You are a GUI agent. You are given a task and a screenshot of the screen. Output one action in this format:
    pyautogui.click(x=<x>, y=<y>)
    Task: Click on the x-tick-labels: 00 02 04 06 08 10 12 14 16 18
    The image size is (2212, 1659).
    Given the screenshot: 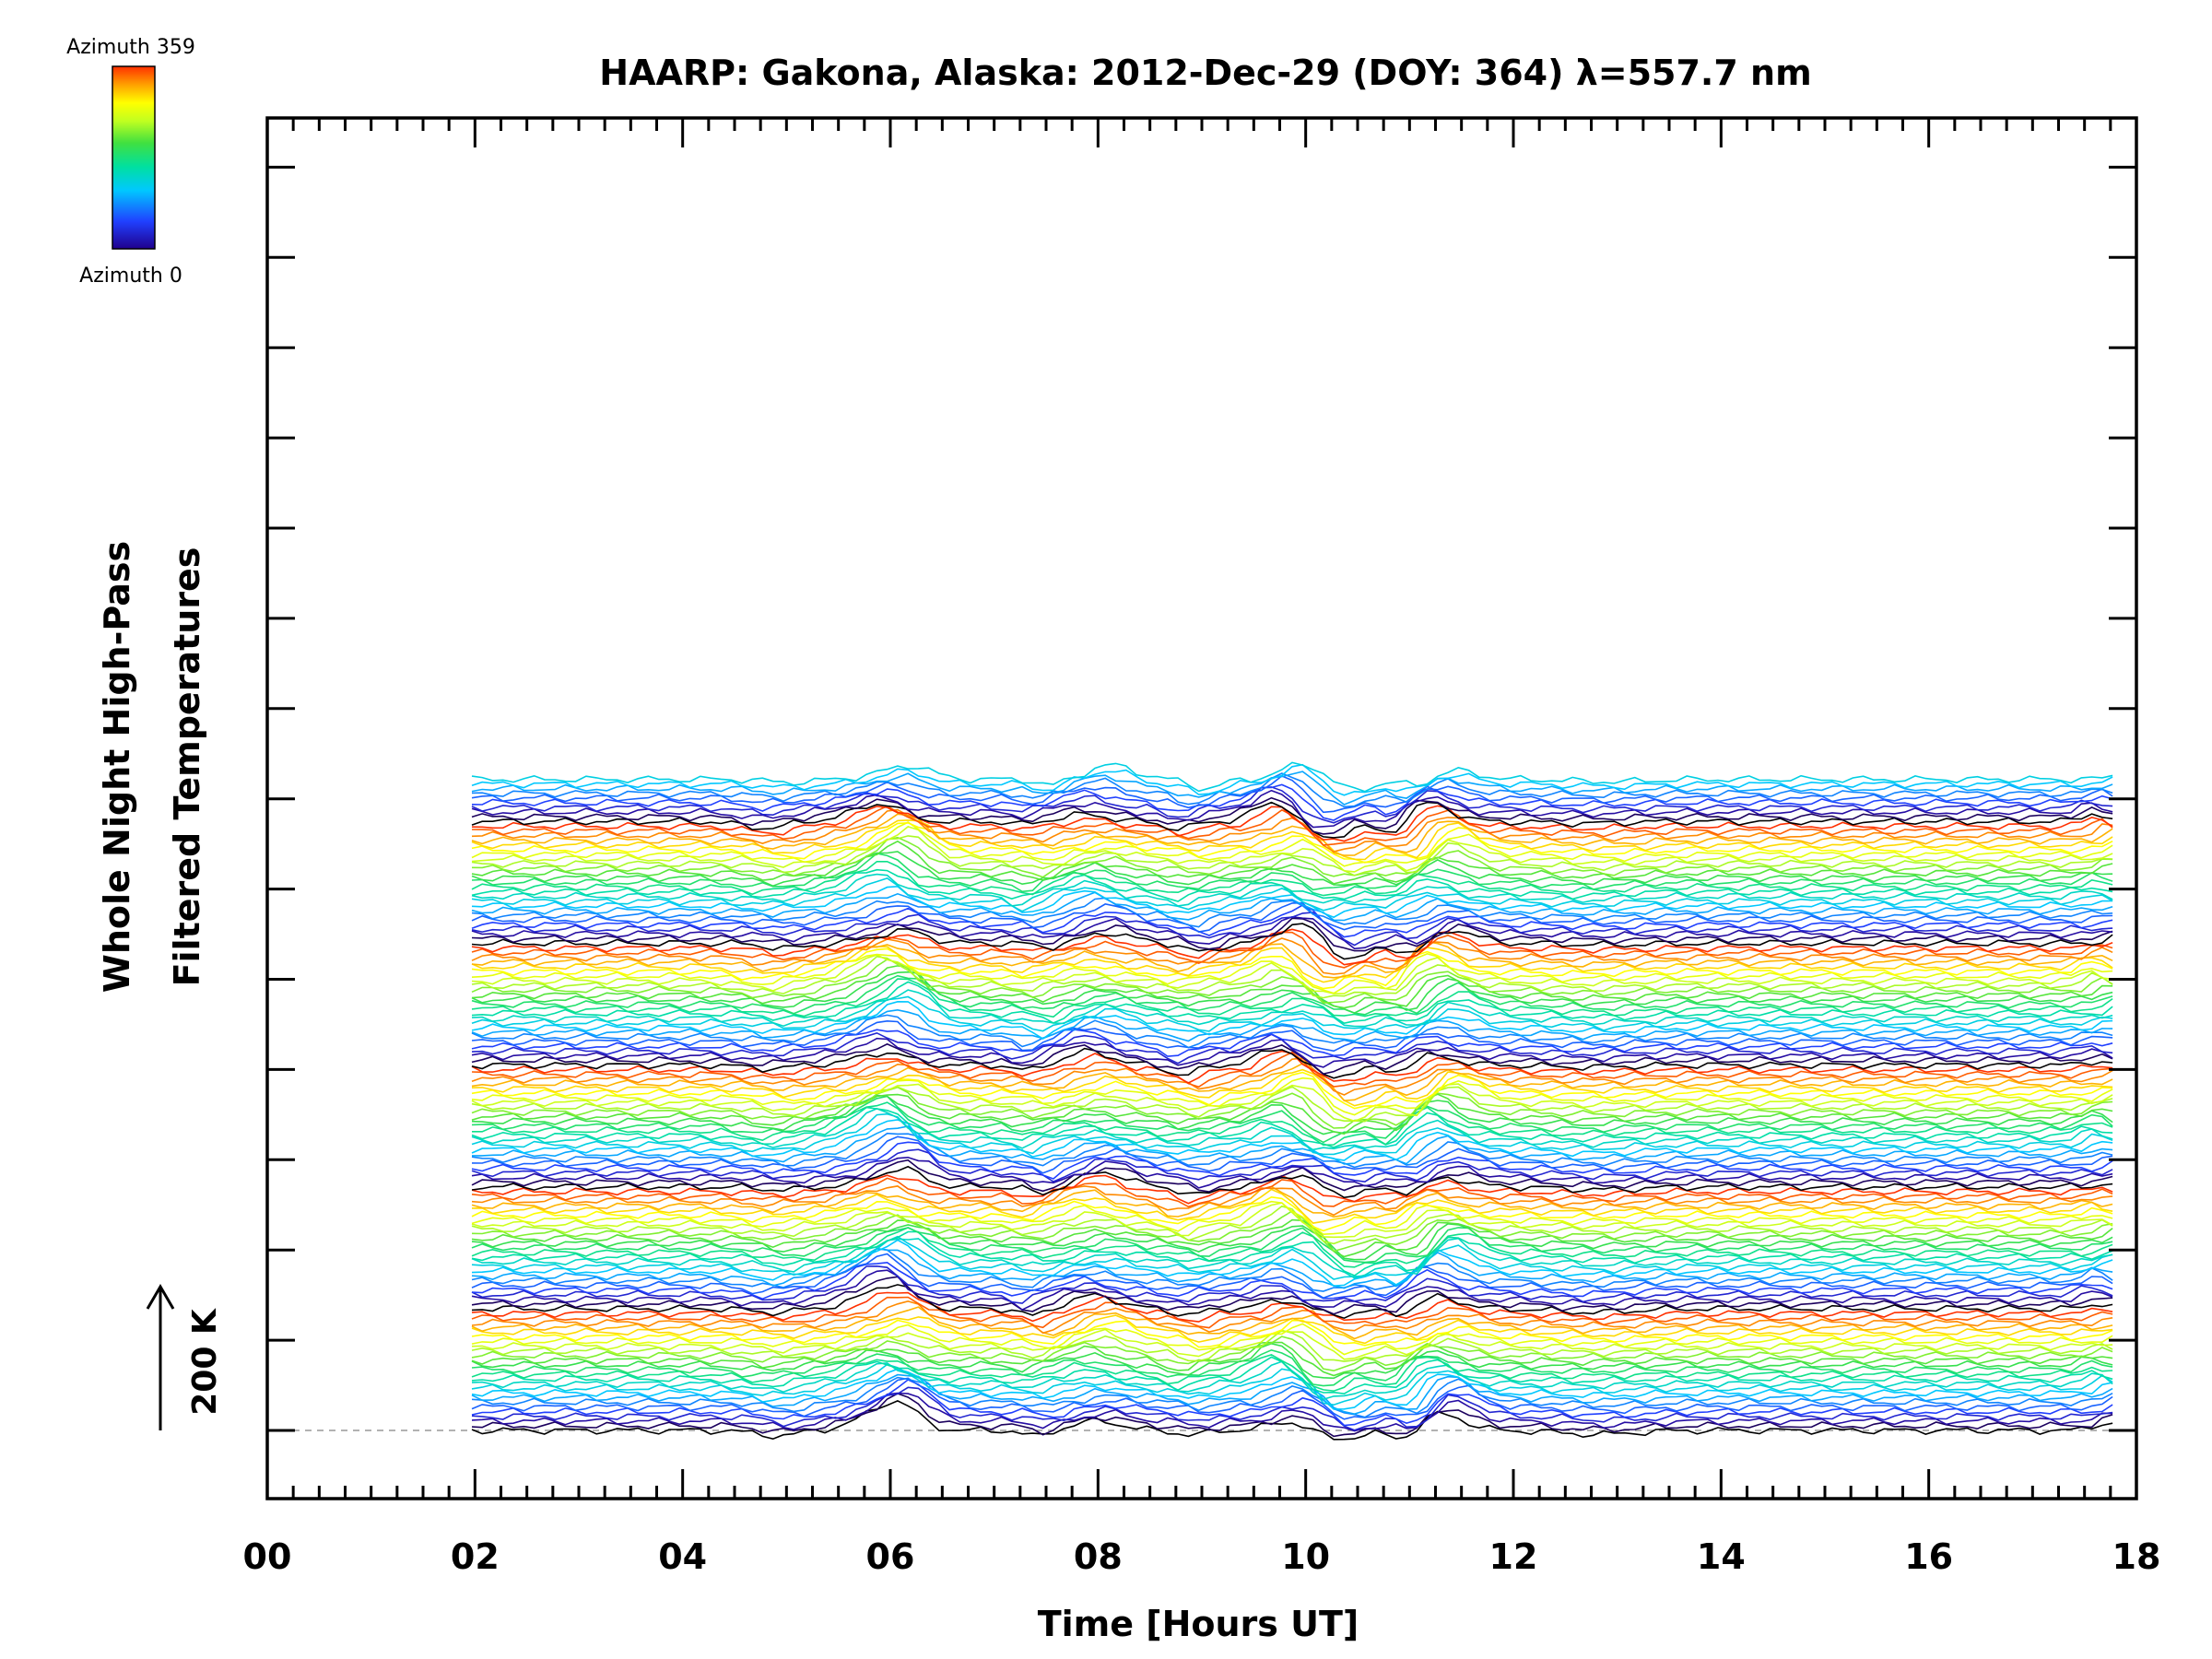 What is the action you would take?
    pyautogui.click(x=1202, y=1556)
    